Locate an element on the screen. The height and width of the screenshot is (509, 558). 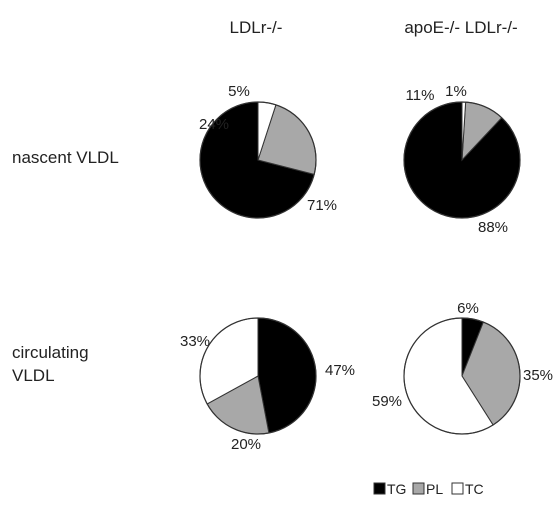
pie-slice-tg is located at coordinates (287, 375).